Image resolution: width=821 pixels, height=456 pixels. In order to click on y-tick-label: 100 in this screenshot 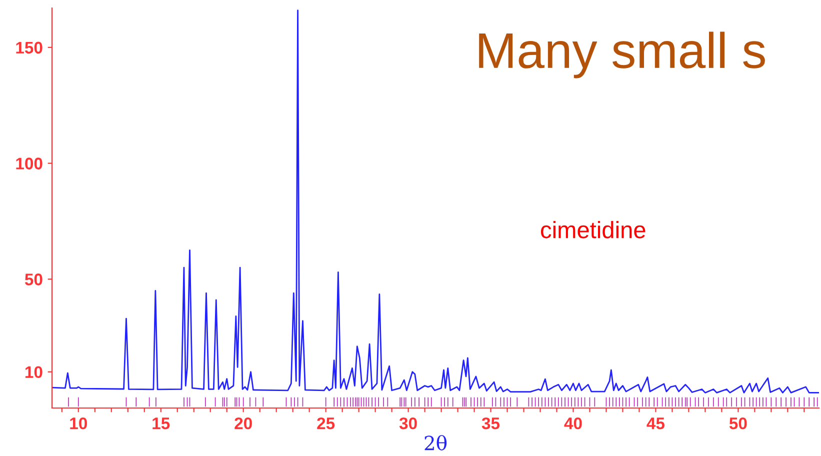, I will do `click(29, 164)`.